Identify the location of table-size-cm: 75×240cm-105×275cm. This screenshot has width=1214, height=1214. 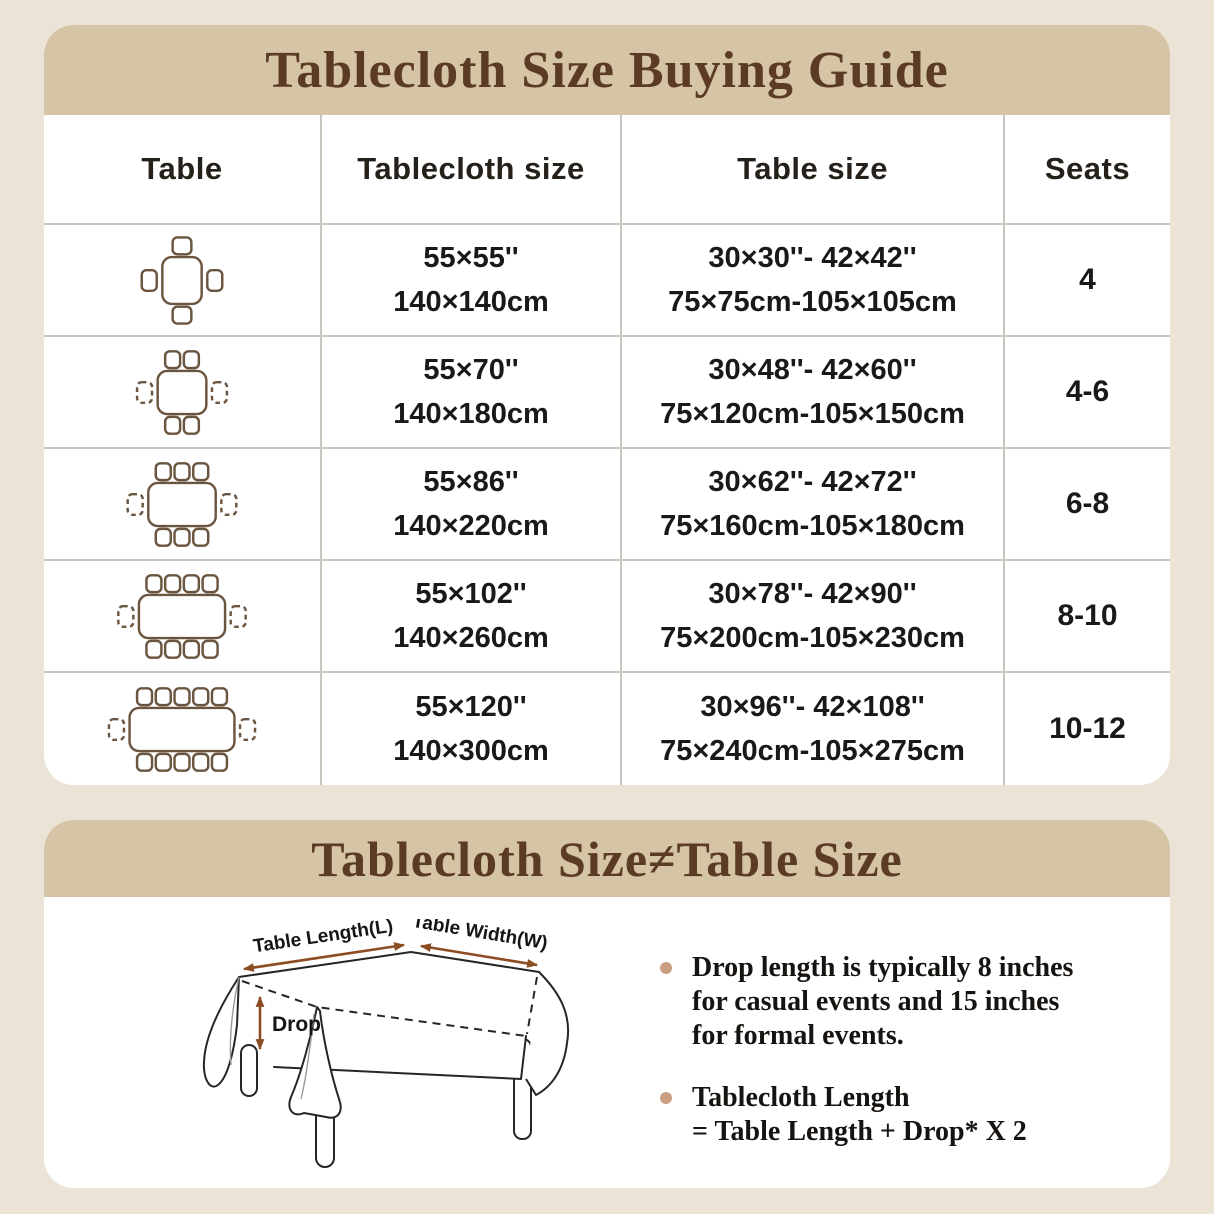
(812, 750).